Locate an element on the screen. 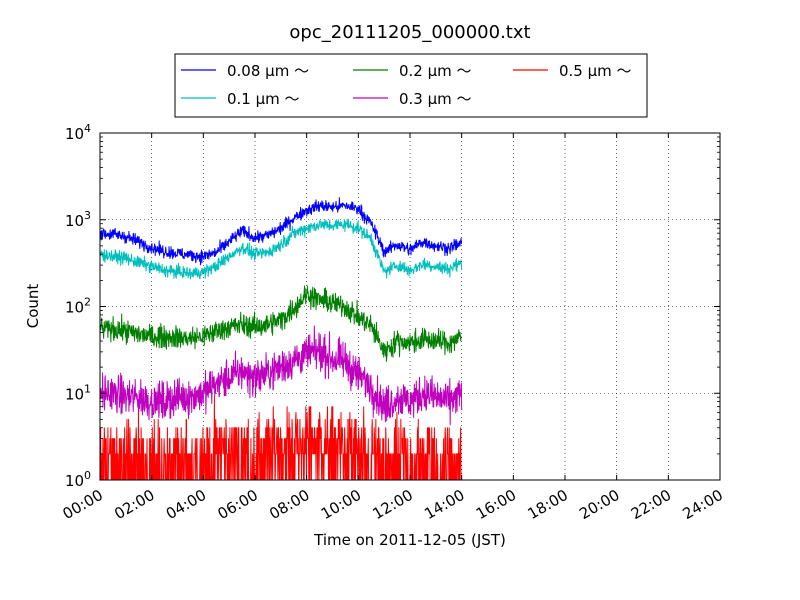 Image resolution: width=800 pixels, height=600 pixels. y-tick-label: 10¹ is located at coordinates (78, 392).